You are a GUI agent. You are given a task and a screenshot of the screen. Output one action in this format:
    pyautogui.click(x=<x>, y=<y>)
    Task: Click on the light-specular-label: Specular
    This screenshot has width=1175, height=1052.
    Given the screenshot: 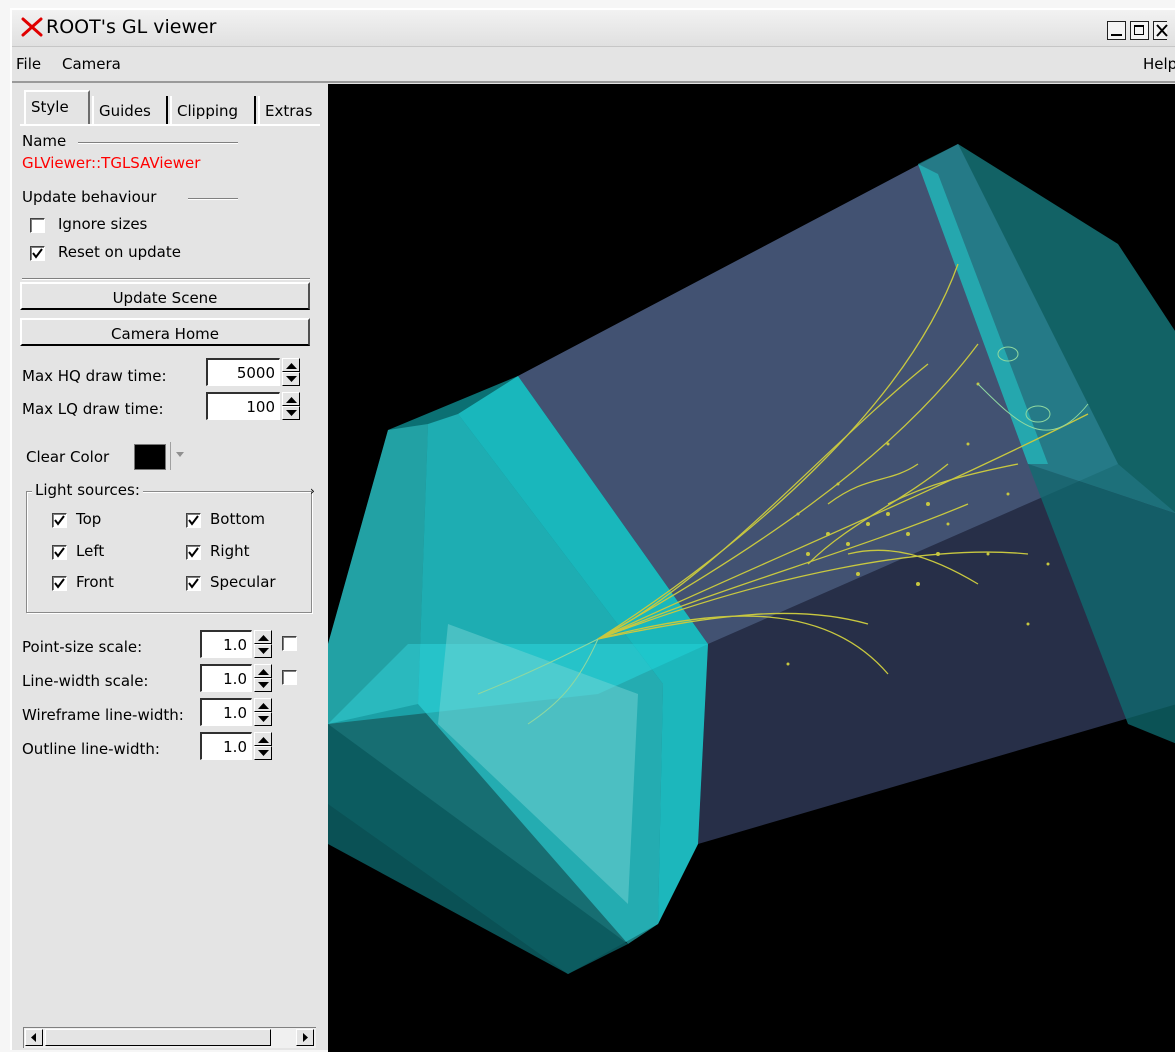 What is the action you would take?
    pyautogui.click(x=243, y=582)
    